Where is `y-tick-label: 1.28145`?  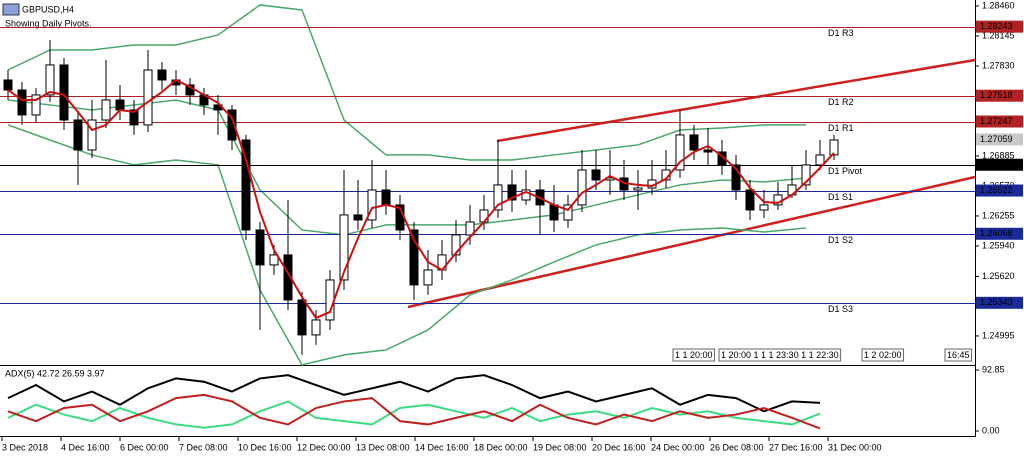 y-tick-label: 1.28145 is located at coordinates (998, 35).